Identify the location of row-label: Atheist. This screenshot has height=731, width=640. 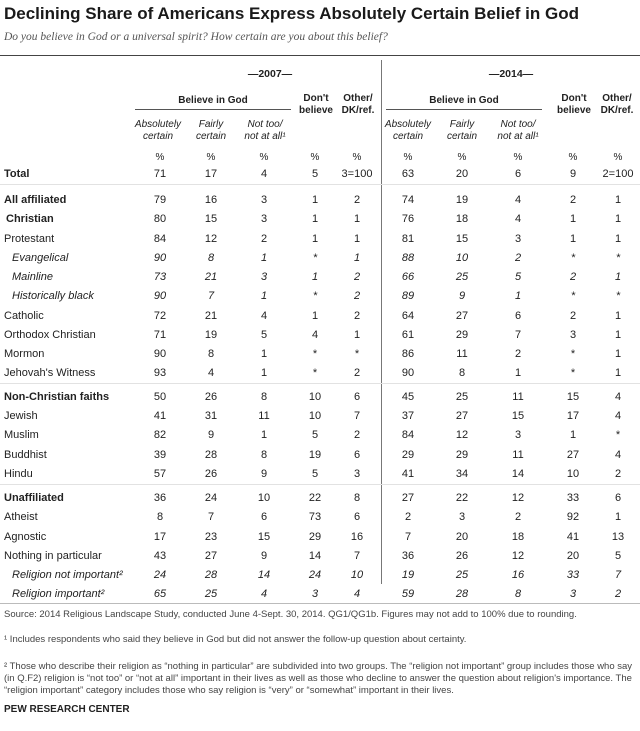
(21, 517).